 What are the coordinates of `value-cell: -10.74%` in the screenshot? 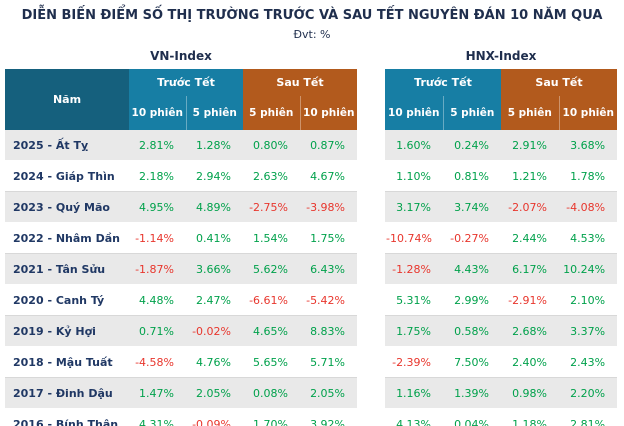 It's located at (414, 238).